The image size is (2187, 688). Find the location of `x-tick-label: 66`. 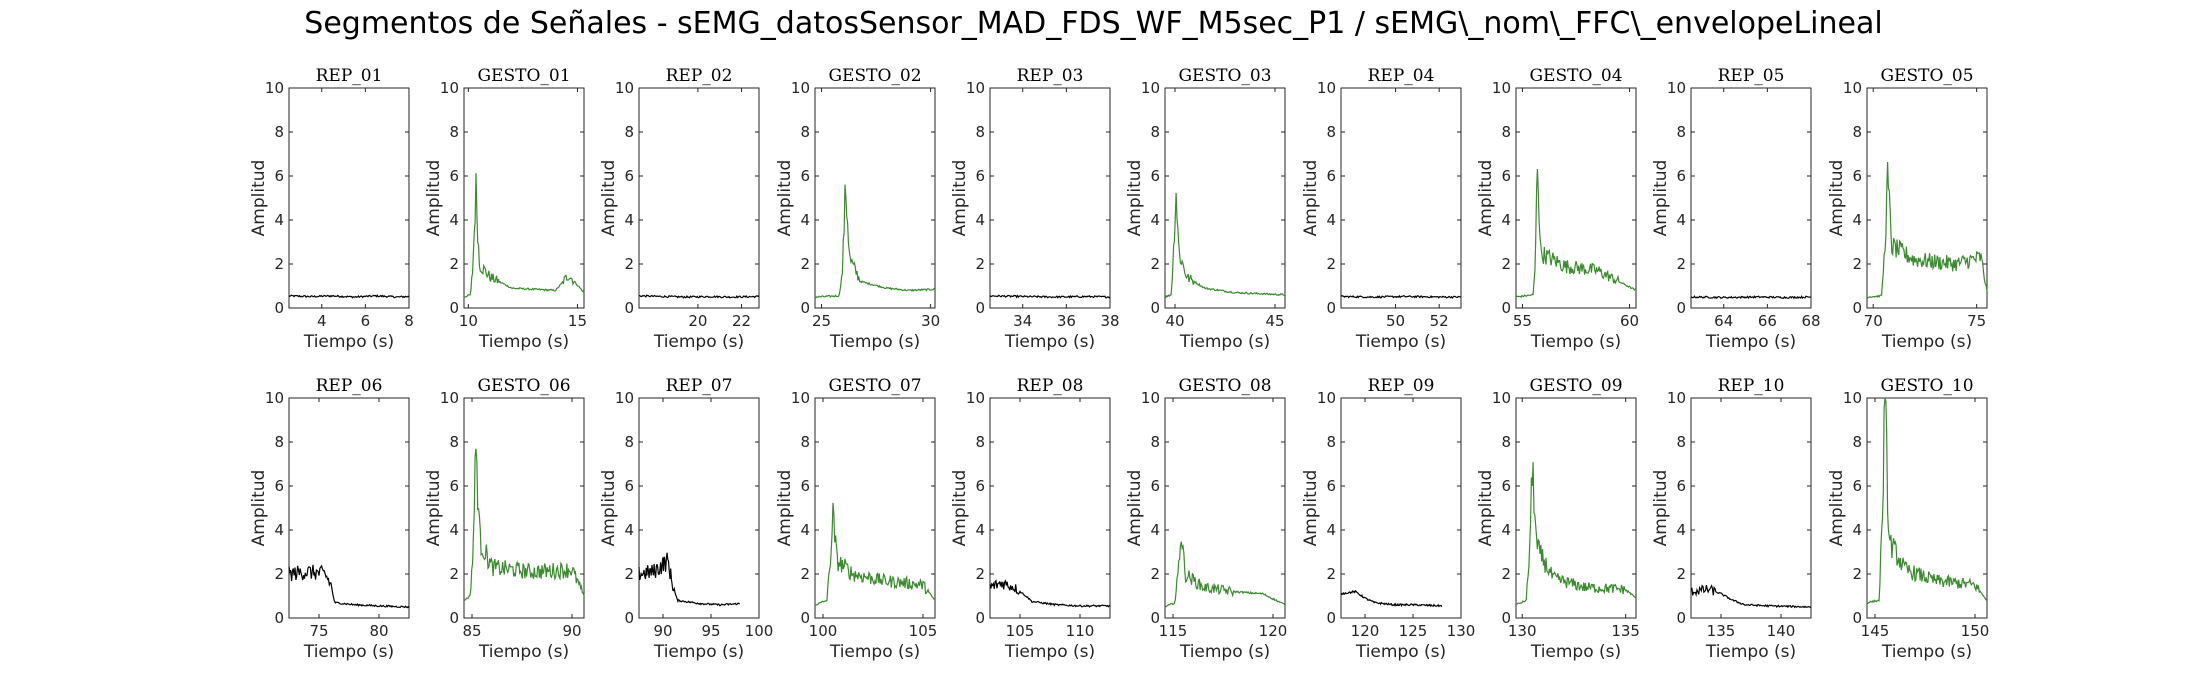

x-tick-label: 66 is located at coordinates (1767, 321).